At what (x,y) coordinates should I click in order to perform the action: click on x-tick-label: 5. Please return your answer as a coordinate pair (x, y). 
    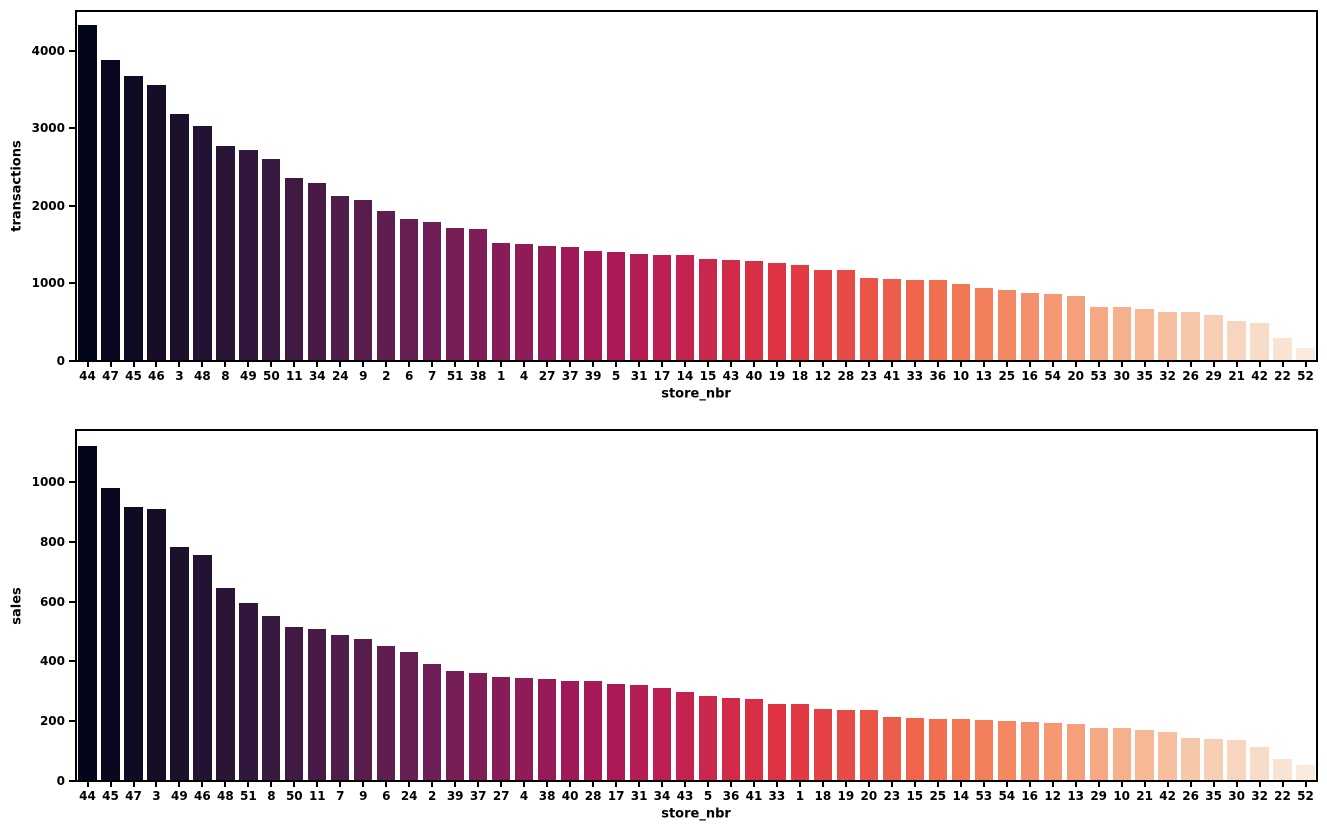
    Looking at the image, I should click on (616, 376).